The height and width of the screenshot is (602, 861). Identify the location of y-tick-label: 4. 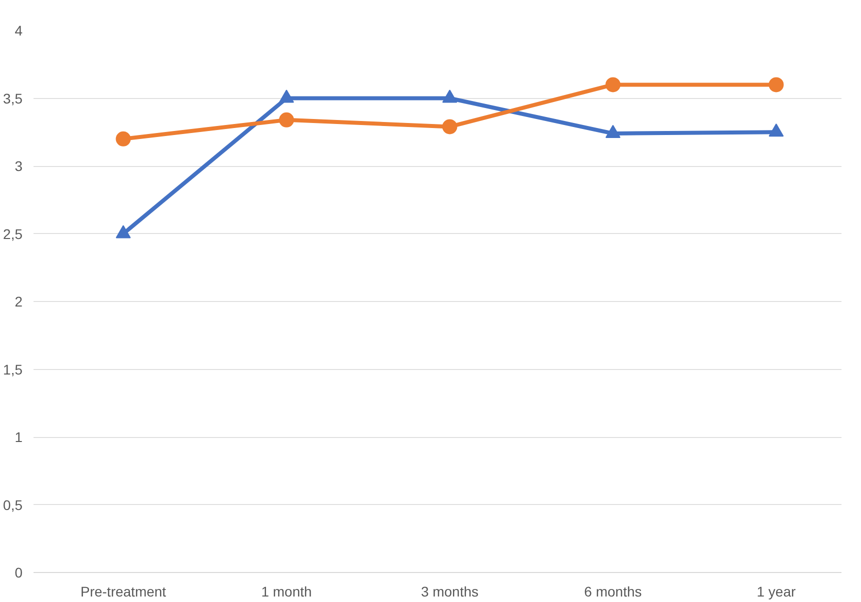
(18, 30).